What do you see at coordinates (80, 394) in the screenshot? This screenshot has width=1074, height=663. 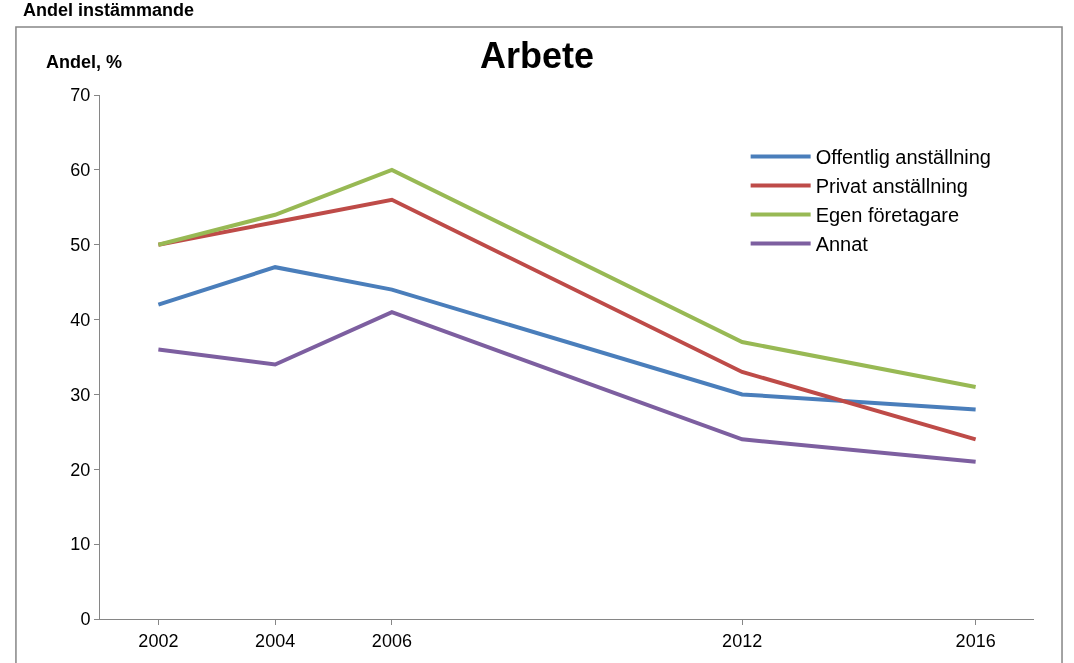 I see `y-tick-label: 30` at bounding box center [80, 394].